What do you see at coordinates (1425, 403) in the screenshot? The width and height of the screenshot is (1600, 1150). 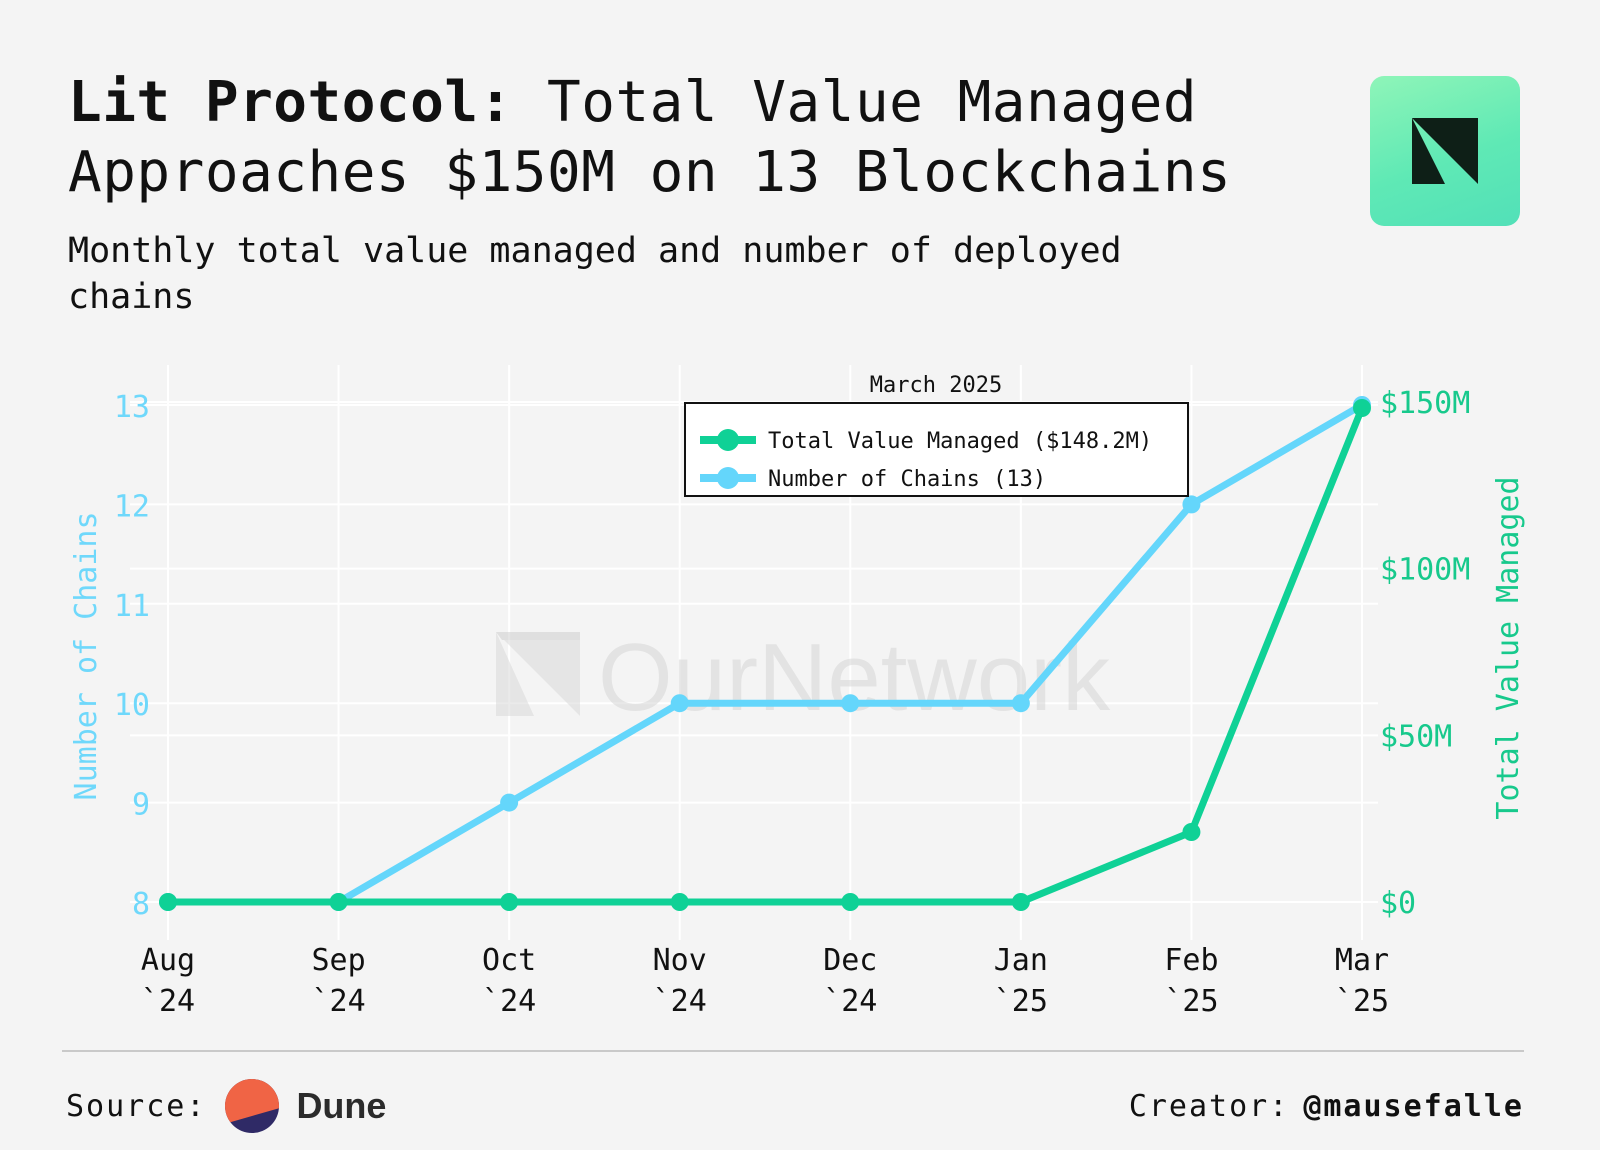 I see `y-right-tick-label: $150M` at bounding box center [1425, 403].